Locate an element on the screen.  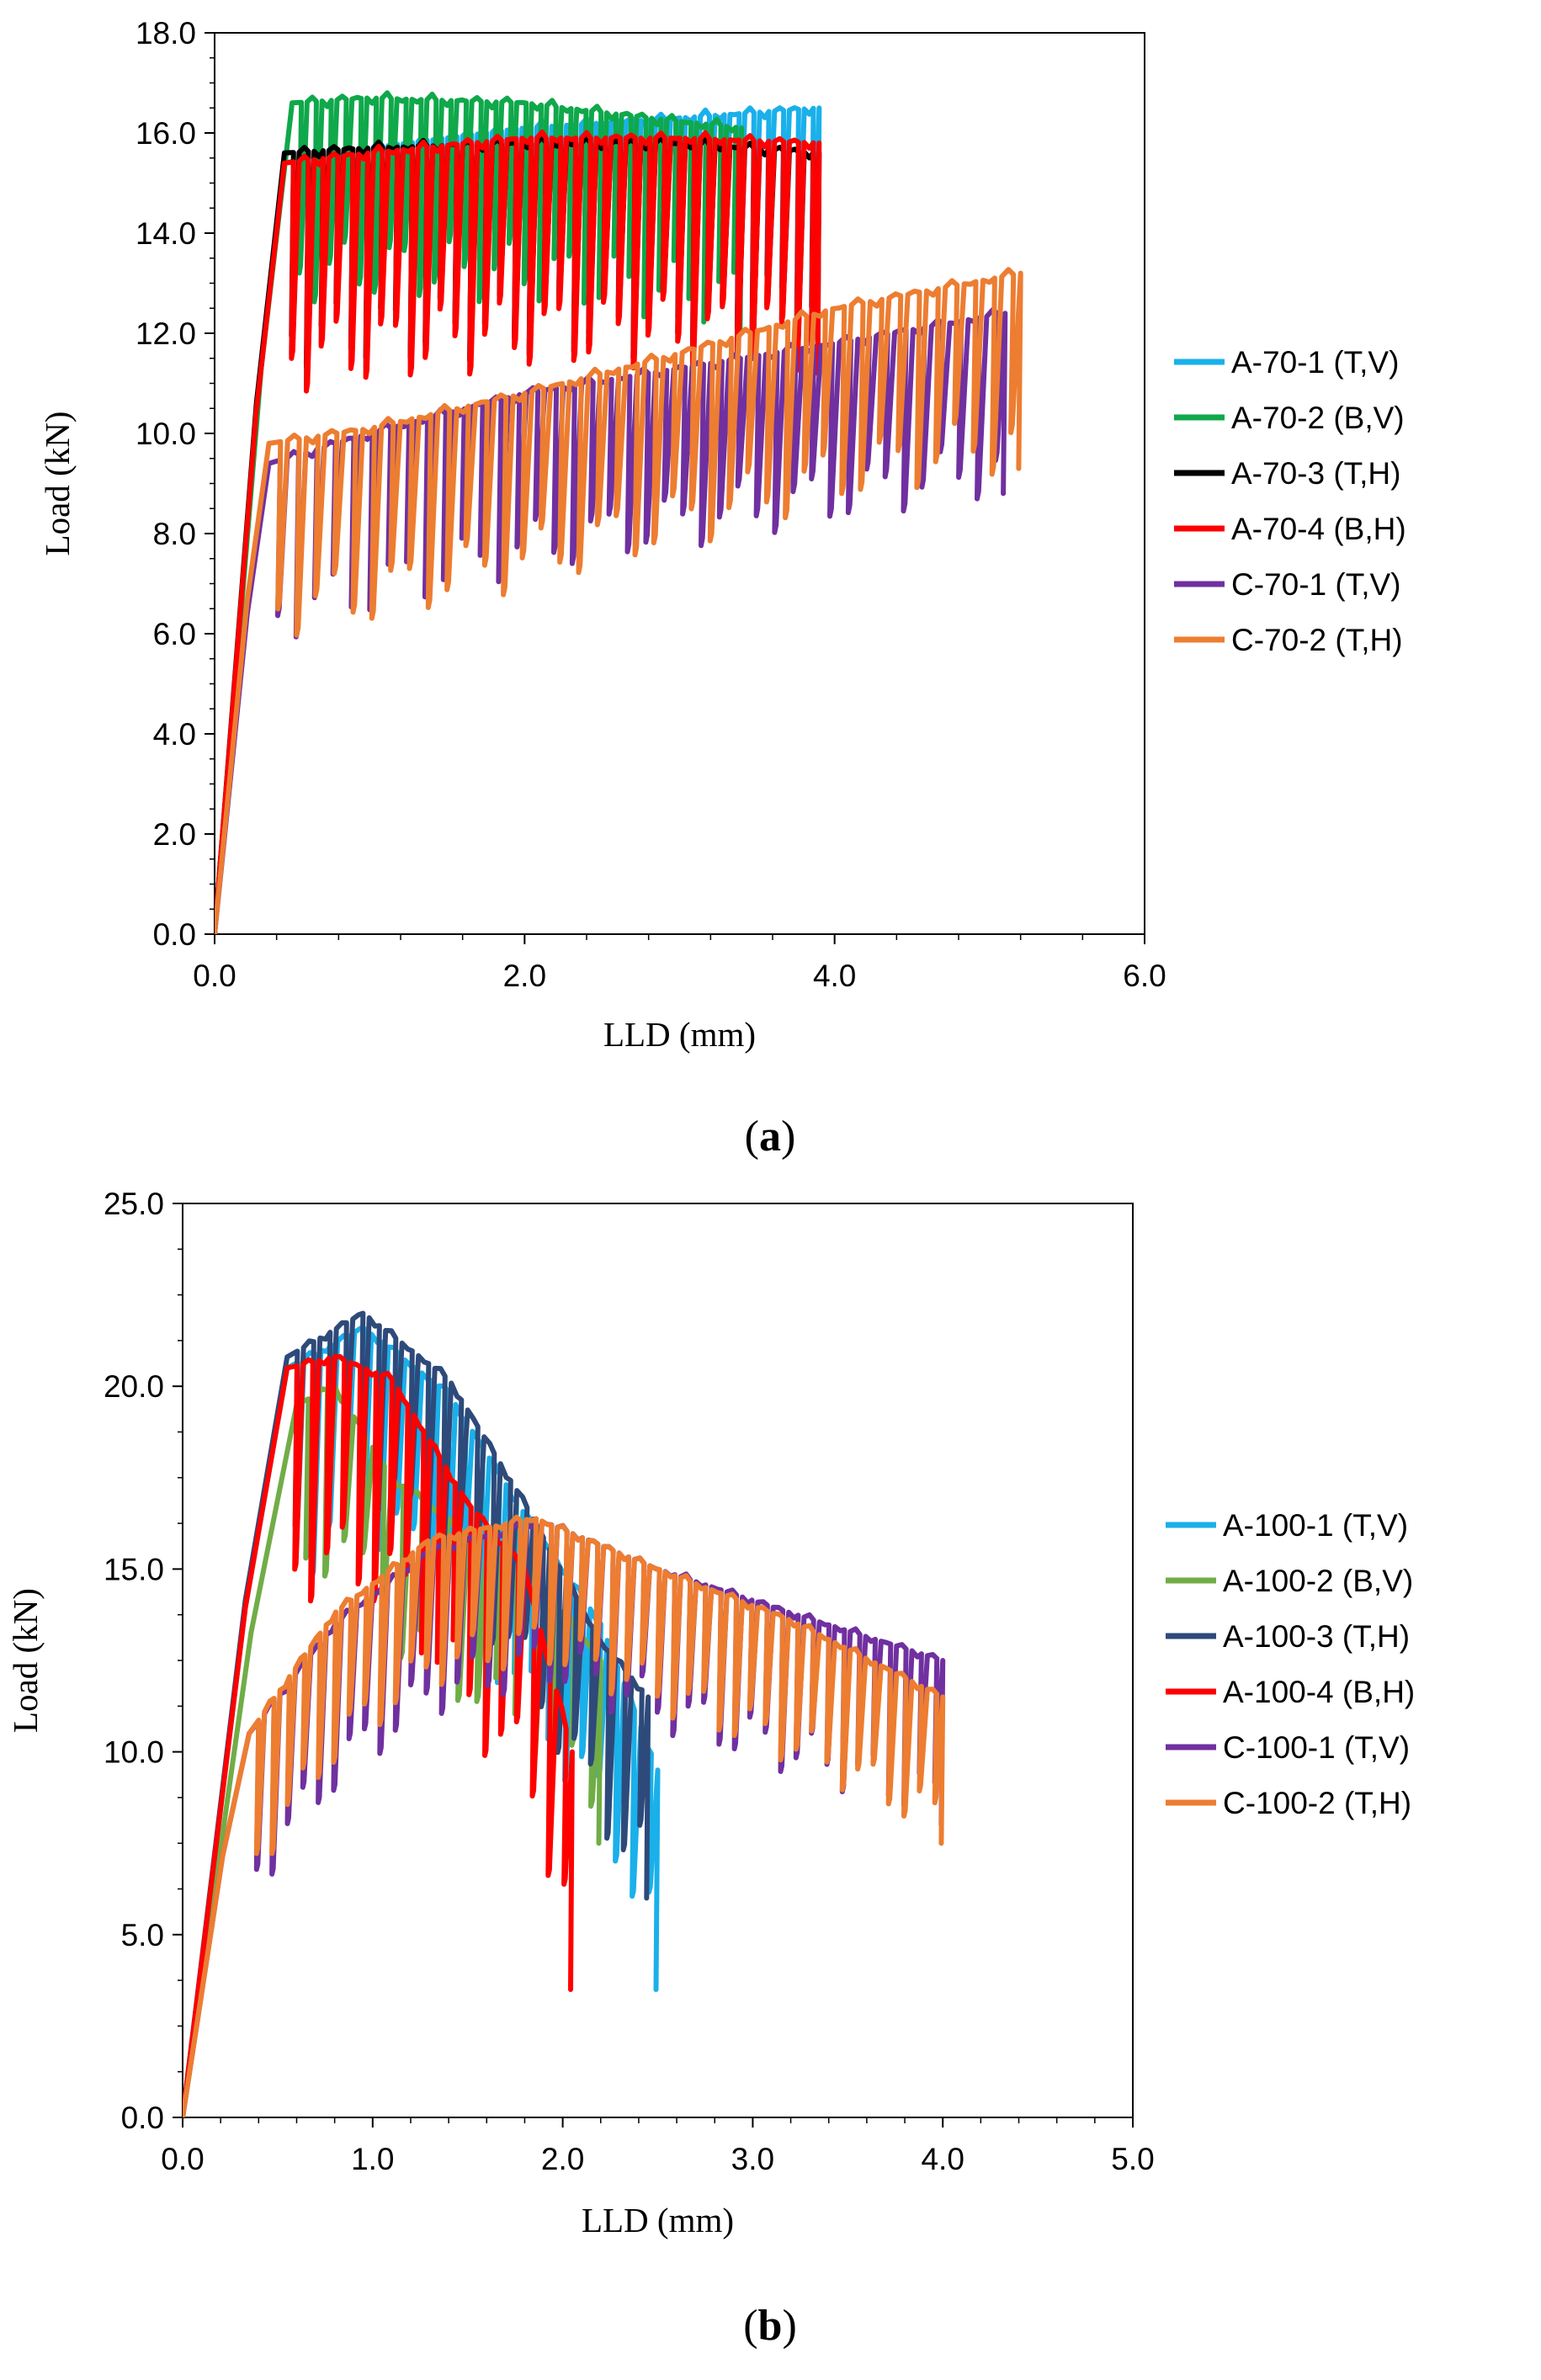
panel-label: (a) is located at coordinates (770, 1137).